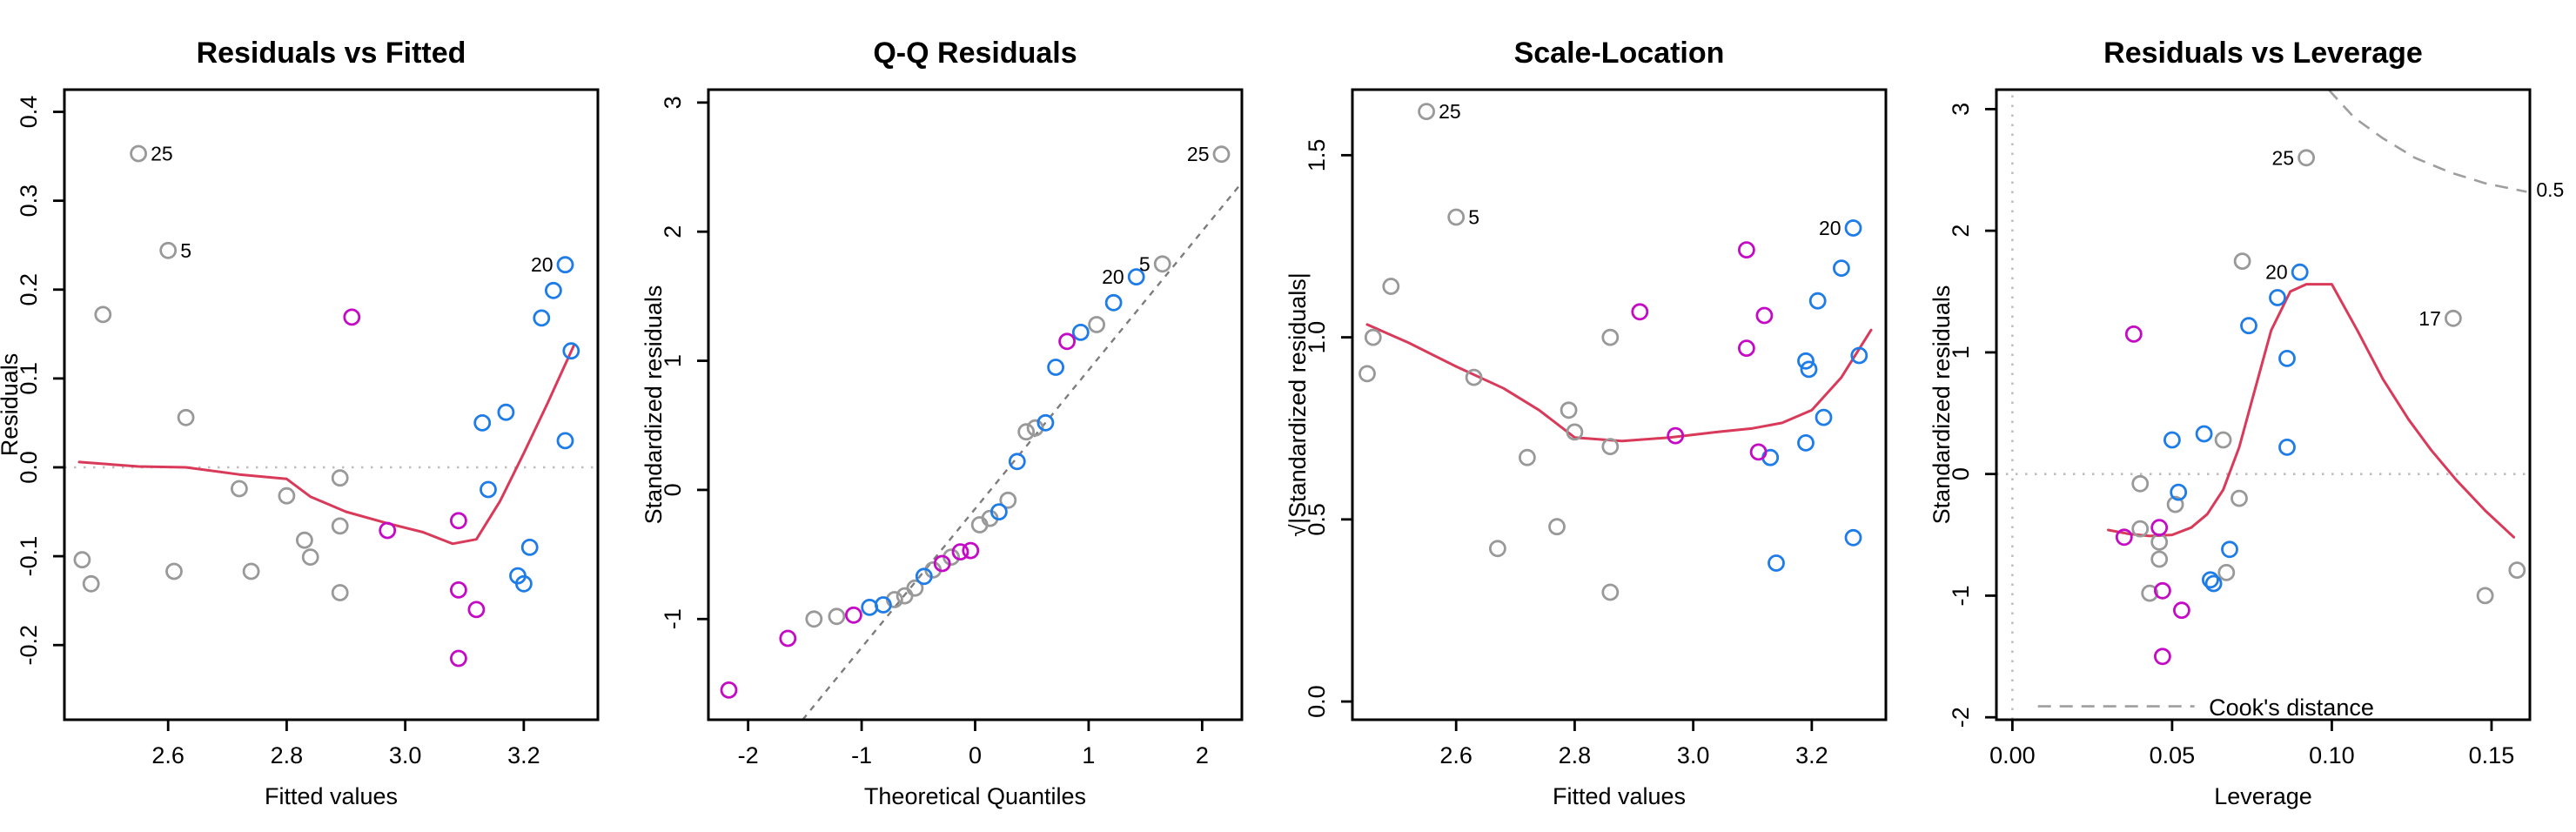  Describe the element at coordinates (2263, 53) in the screenshot. I see `panel-title: Residuals vs Leverage` at that location.